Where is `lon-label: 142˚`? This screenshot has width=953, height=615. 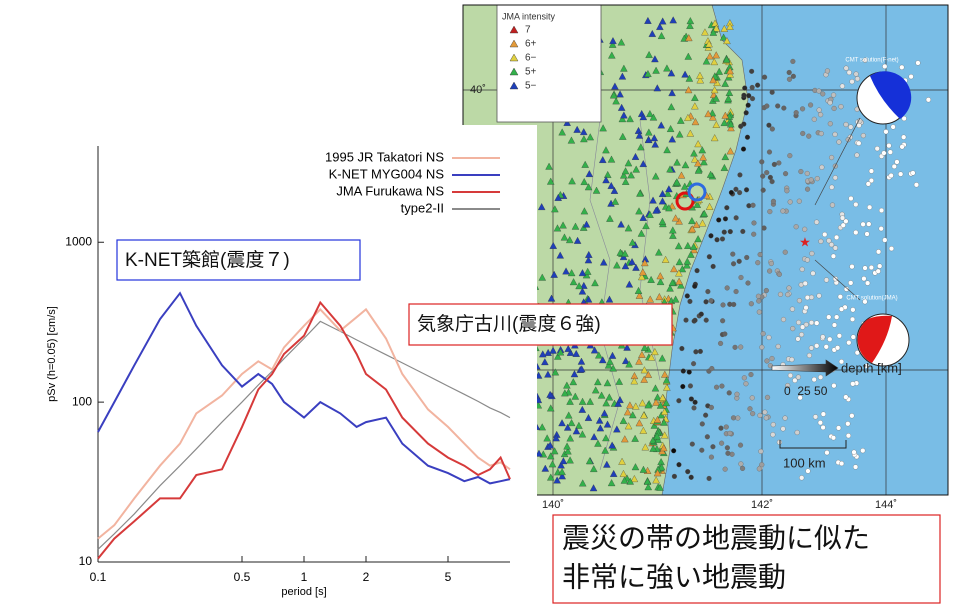 lon-label: 142˚ is located at coordinates (762, 505).